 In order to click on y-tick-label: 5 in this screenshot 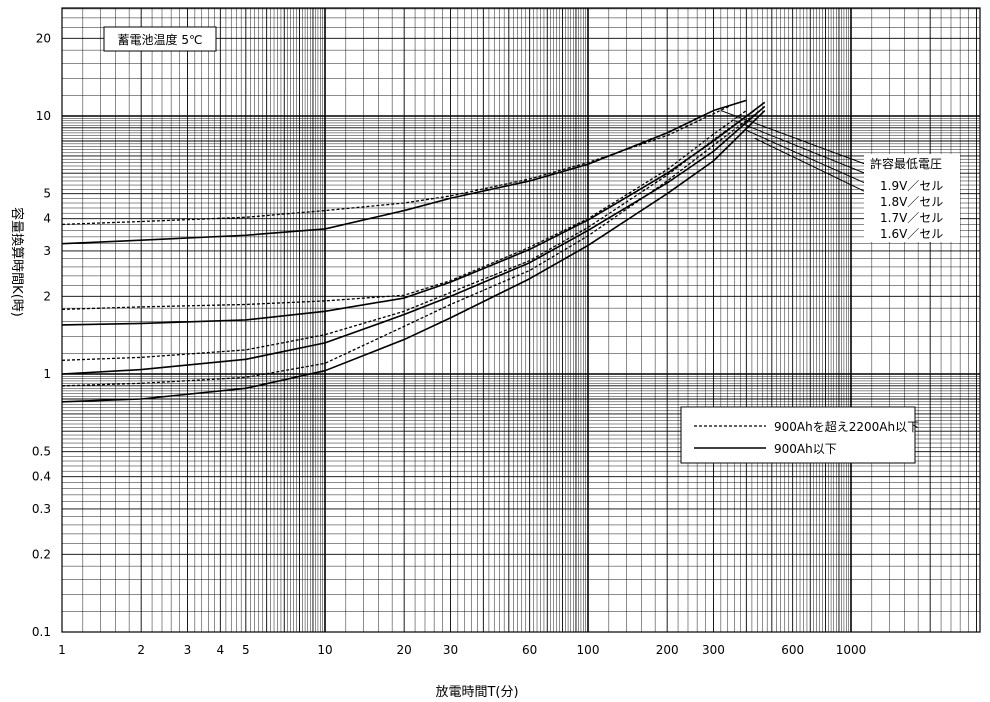, I will do `click(47, 194)`.